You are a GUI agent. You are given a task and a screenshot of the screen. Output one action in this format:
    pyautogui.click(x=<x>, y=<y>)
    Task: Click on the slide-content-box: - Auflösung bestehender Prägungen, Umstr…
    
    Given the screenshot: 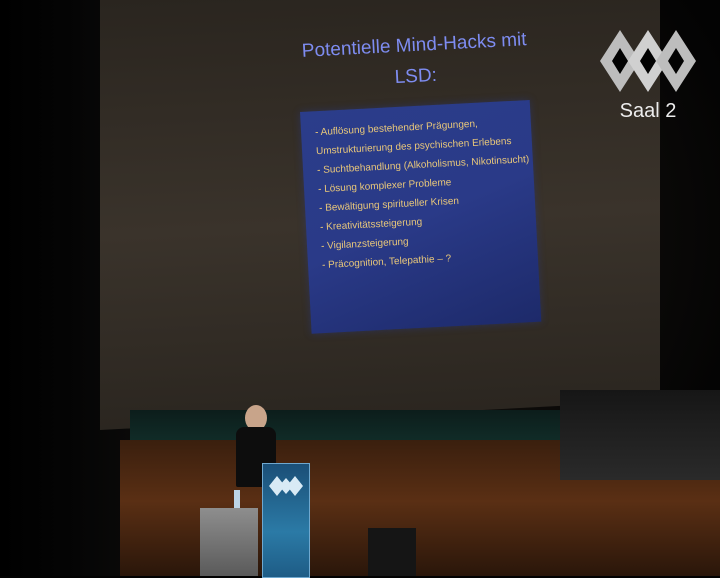 What is the action you would take?
    pyautogui.click(x=421, y=216)
    